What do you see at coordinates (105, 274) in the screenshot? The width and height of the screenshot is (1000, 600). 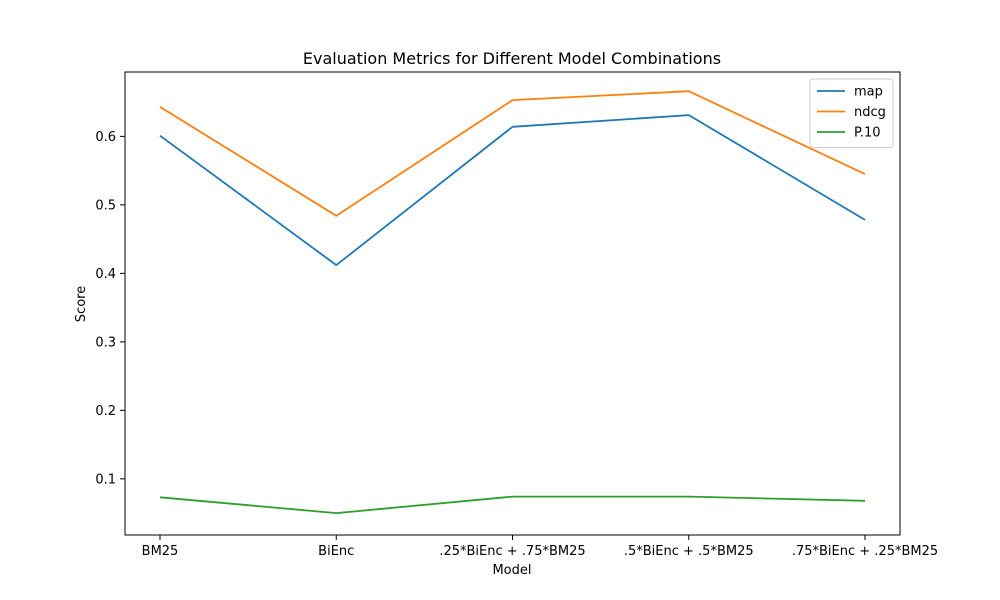 I see `y-tick-label: 0.4` at bounding box center [105, 274].